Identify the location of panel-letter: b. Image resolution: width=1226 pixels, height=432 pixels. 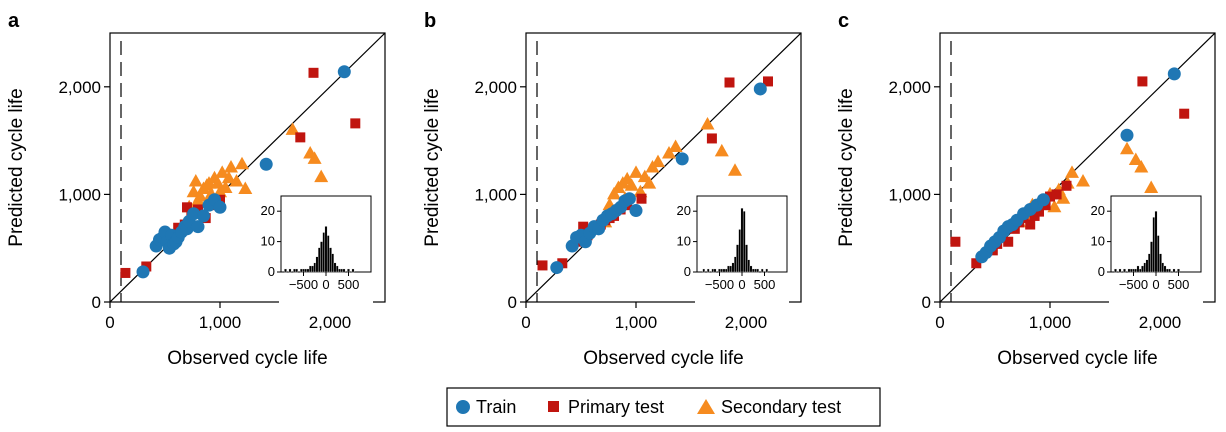
(430, 21).